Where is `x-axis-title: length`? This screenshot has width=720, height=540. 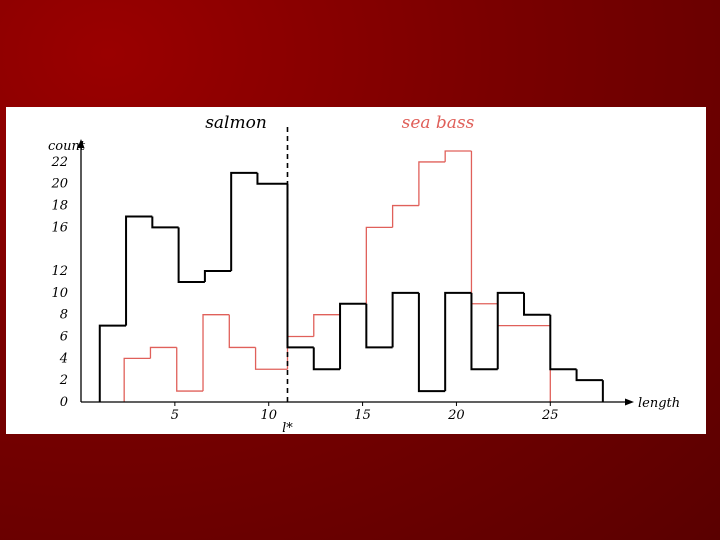
x-axis-title: length is located at coordinates (659, 403).